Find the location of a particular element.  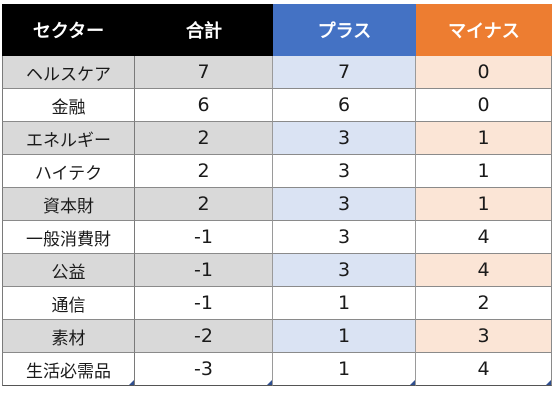

table-row: 通信 -1 1 2 is located at coordinates (277, 303).